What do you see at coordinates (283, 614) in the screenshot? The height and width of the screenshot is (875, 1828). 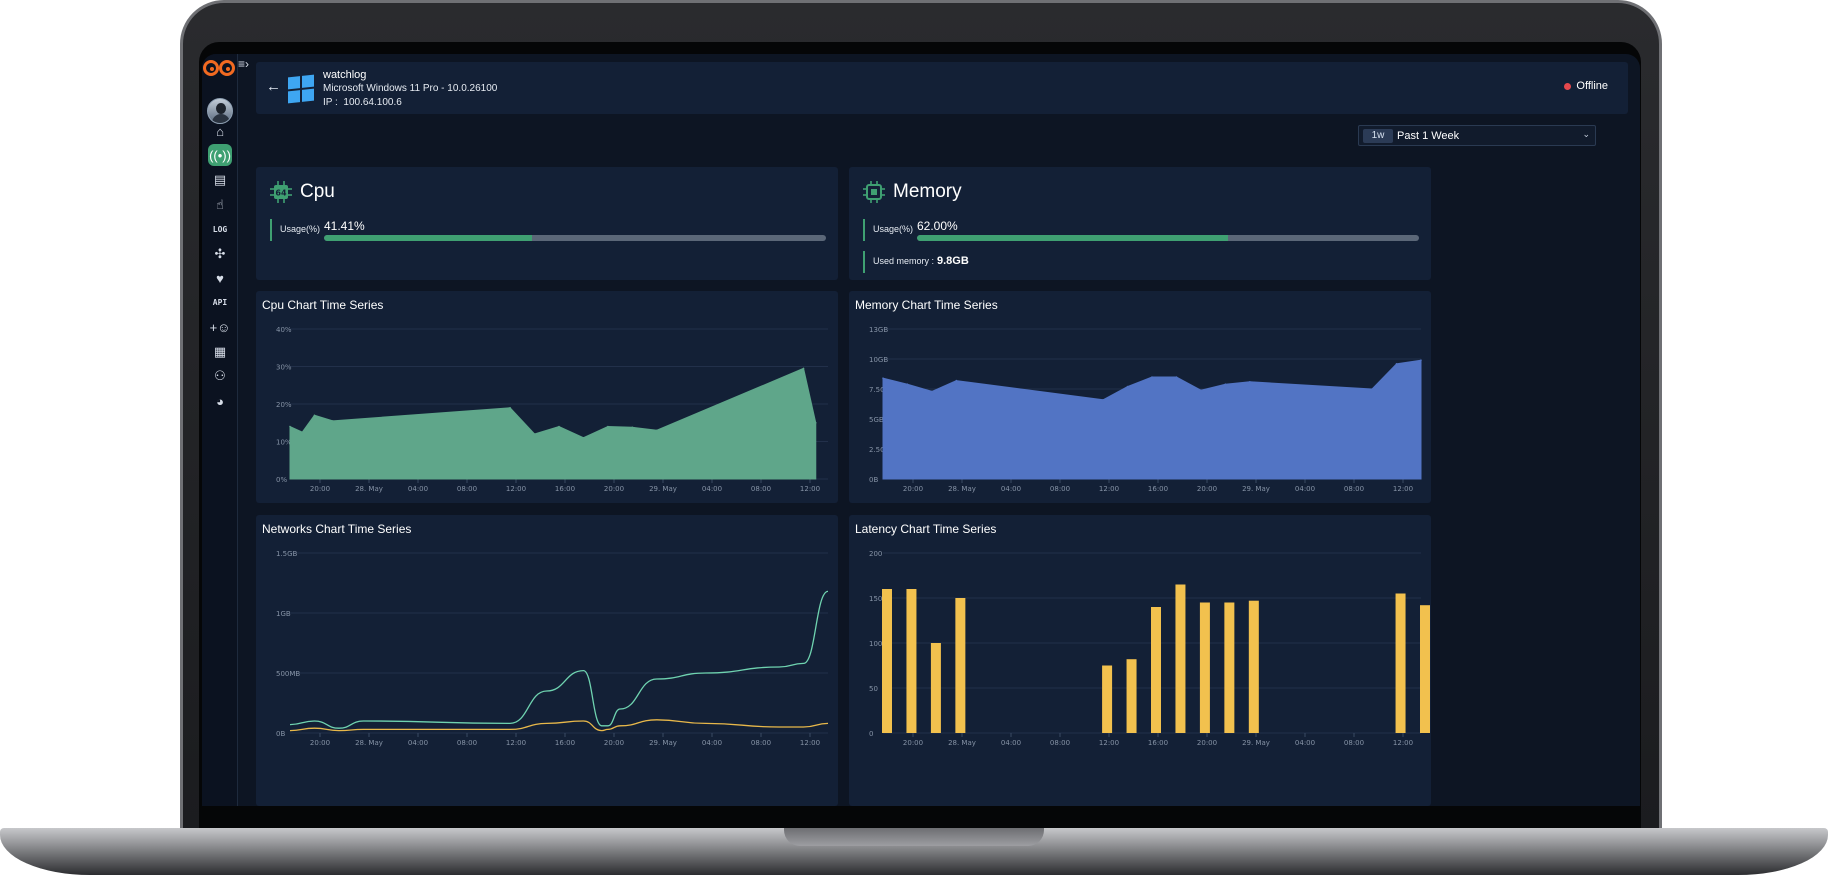 I see `y-tick-label: 1GB` at bounding box center [283, 614].